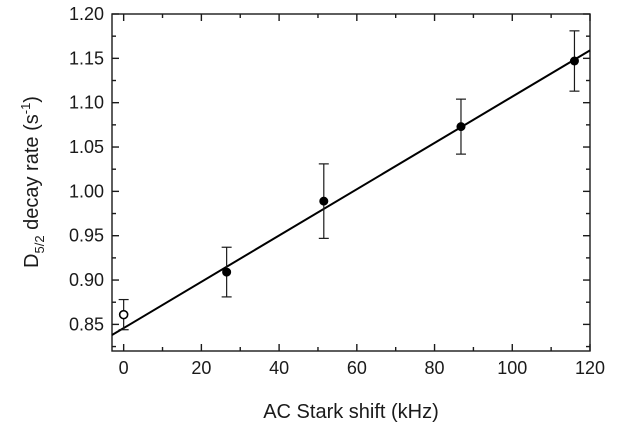 This screenshot has width=618, height=426. What do you see at coordinates (86, 191) in the screenshot?
I see `y-tick-label: 1.00` at bounding box center [86, 191].